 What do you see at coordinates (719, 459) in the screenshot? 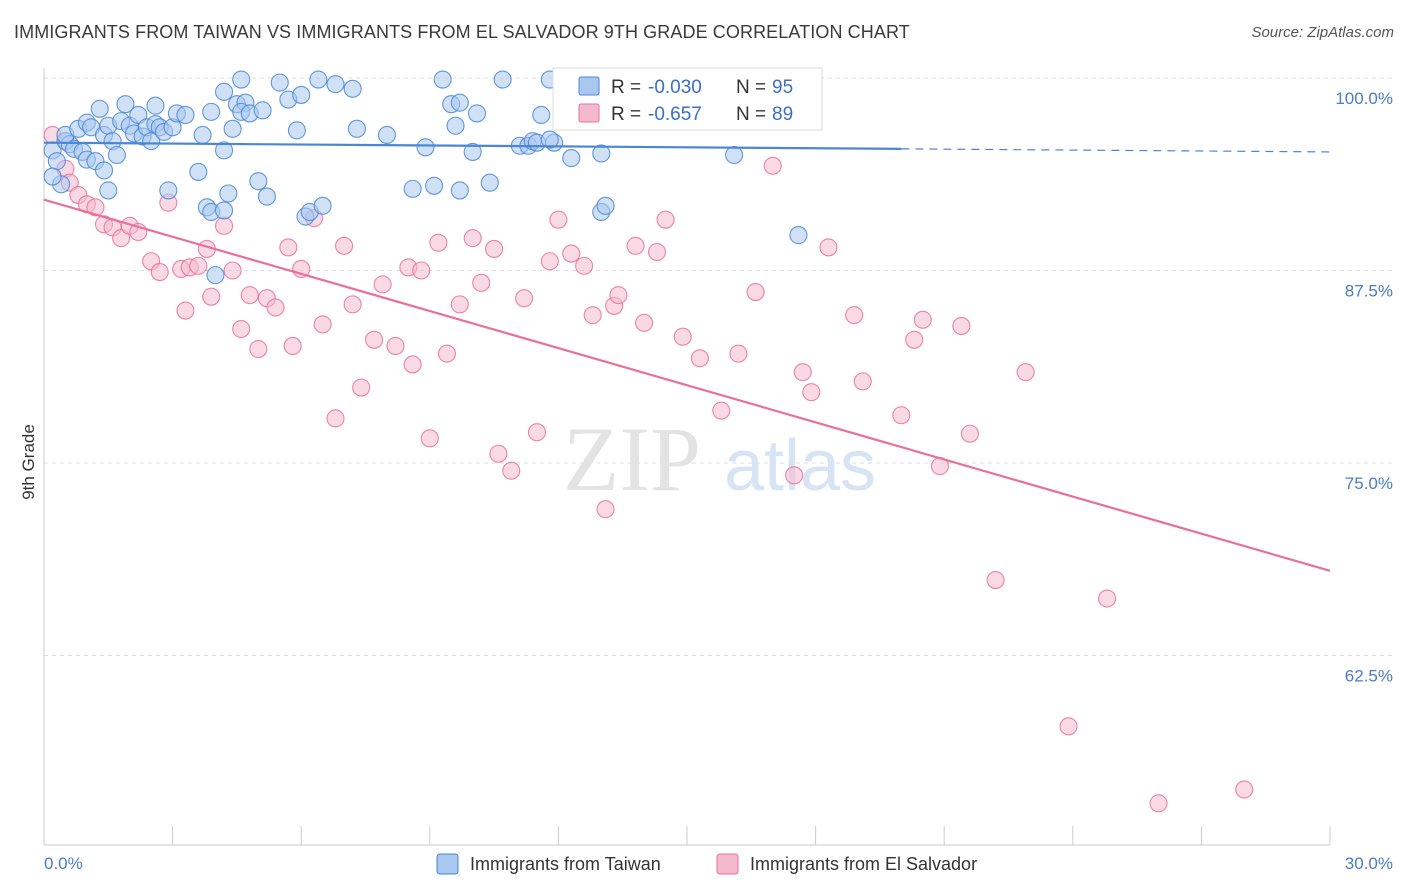
I see `watermark: ZIP atlas` at bounding box center [719, 459].